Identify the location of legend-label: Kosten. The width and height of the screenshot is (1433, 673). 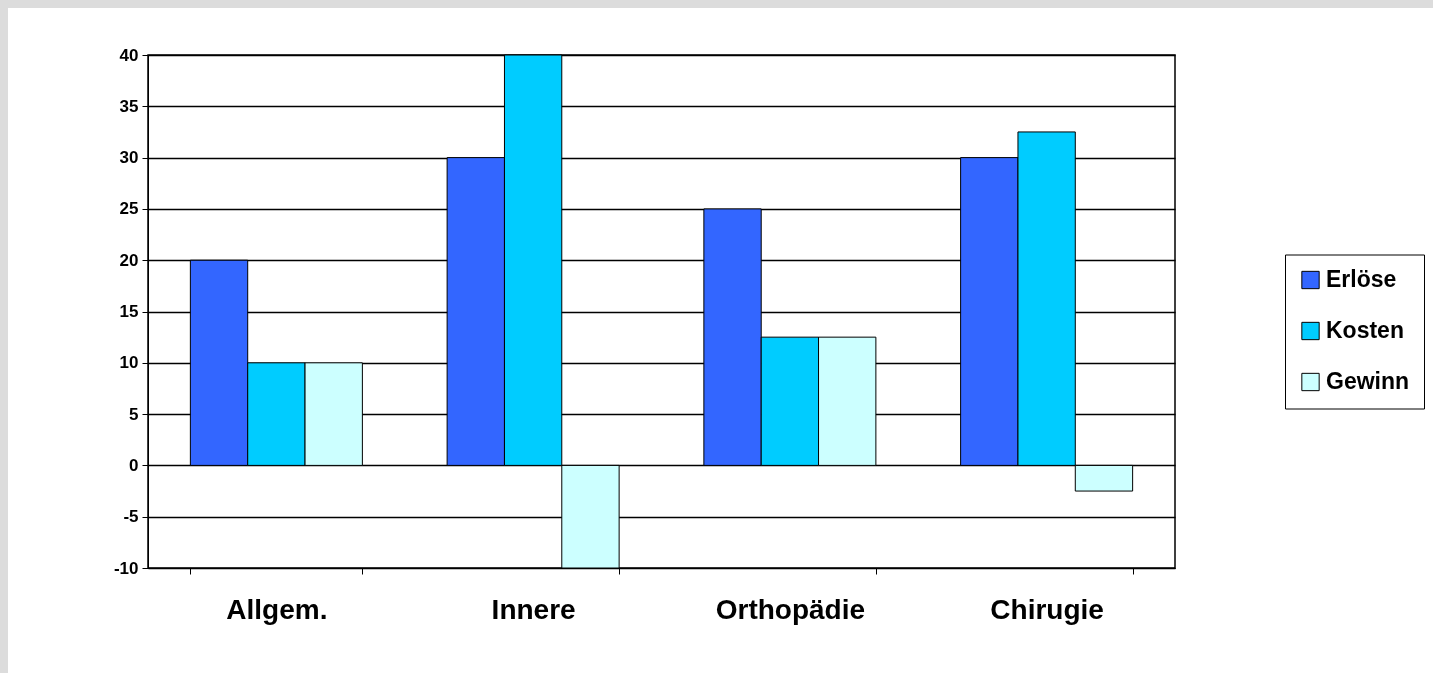
(1365, 330).